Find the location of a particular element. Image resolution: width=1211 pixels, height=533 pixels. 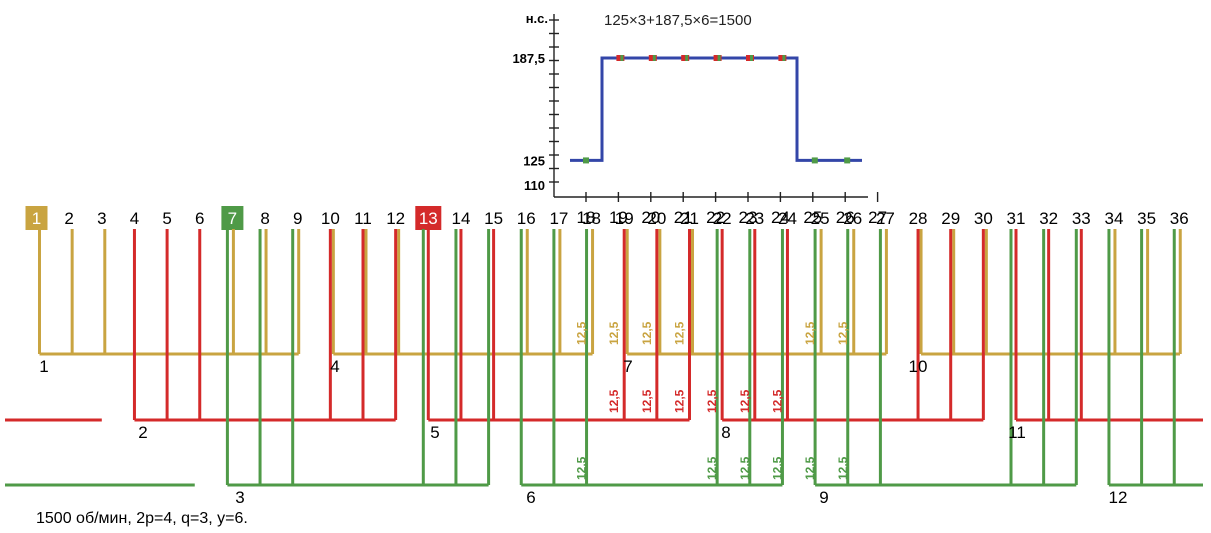

slot-number: 21 is located at coordinates (689, 218).